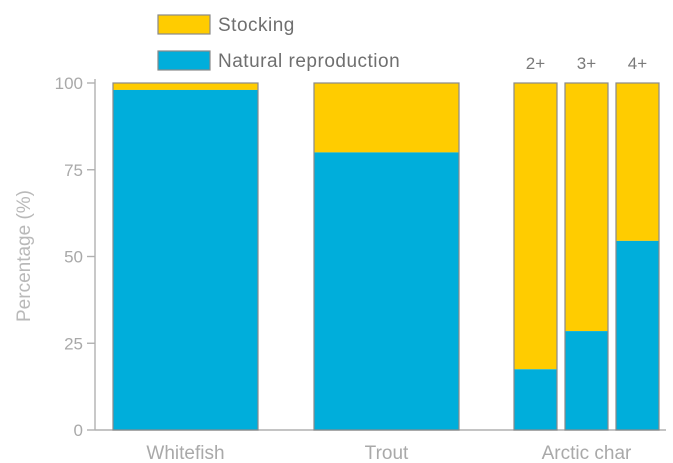 Image resolution: width=673 pixels, height=463 pixels. Describe the element at coordinates (586, 63) in the screenshot. I see `bar-age-label: 3+` at that location.